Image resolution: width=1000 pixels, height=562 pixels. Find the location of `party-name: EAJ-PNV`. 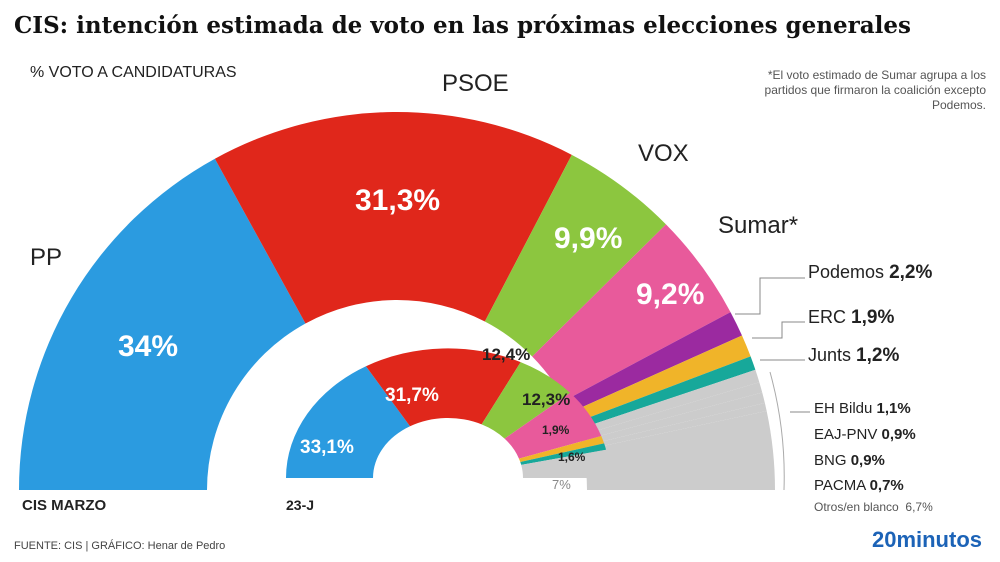

party-name: EAJ-PNV is located at coordinates (846, 434).